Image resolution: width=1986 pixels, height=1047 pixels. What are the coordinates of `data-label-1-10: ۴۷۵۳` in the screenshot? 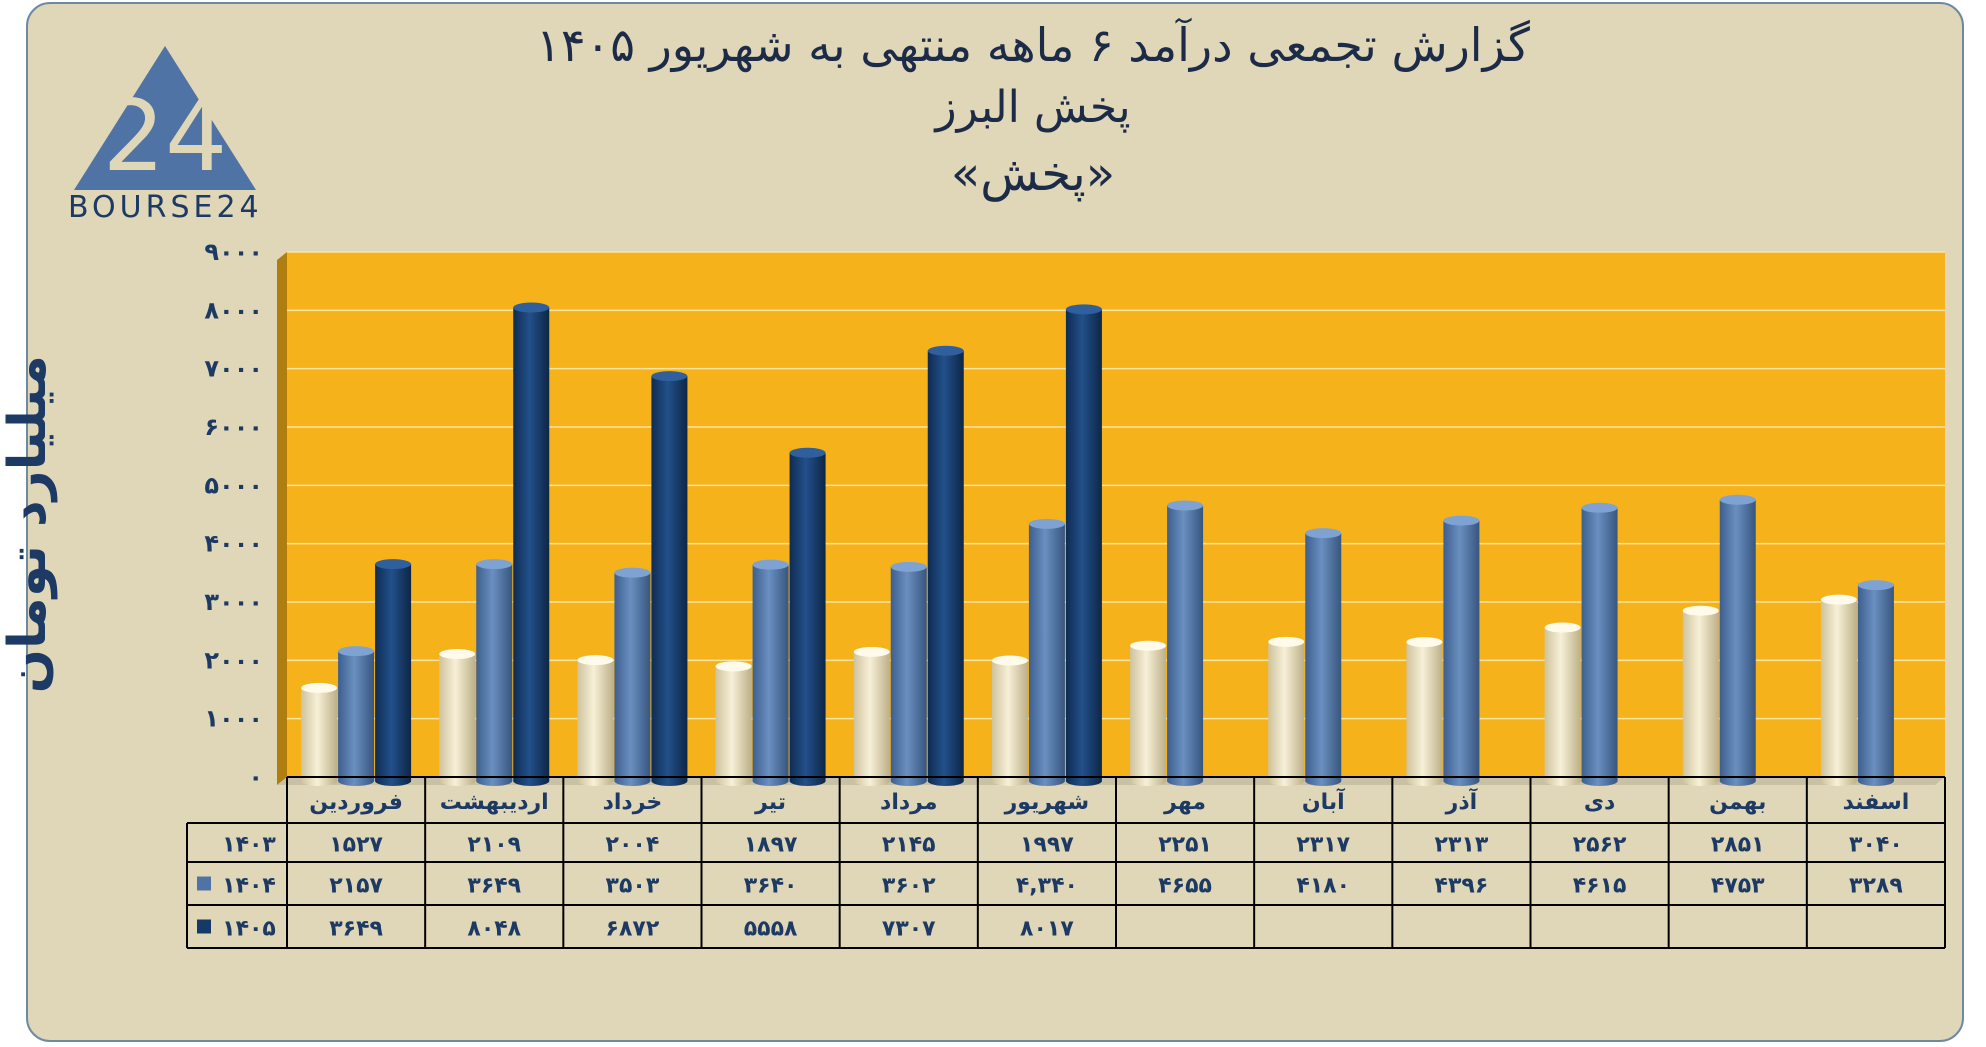 It's located at (1738, 886).